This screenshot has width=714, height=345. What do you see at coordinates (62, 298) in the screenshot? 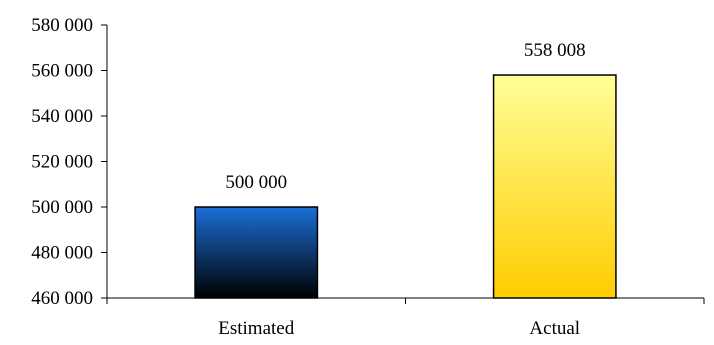
I see `y-tick-label: 460 000` at bounding box center [62, 298].